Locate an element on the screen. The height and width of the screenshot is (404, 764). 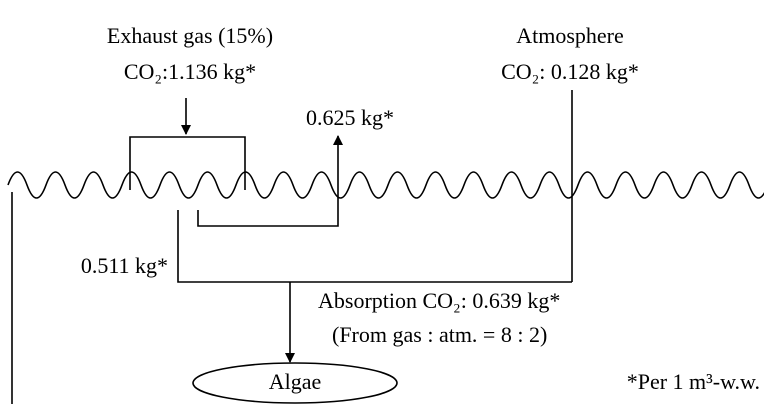
algae-node is located at coordinates (295, 383).